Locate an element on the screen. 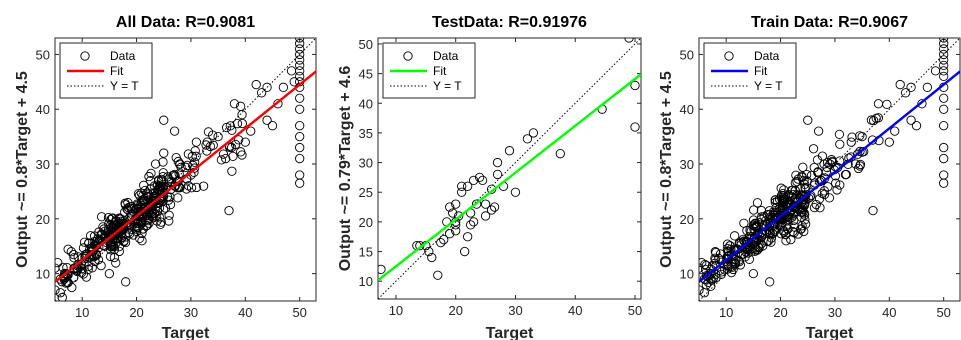 The height and width of the screenshot is (340, 961). legend-label-fit: Fit is located at coordinates (117, 71).